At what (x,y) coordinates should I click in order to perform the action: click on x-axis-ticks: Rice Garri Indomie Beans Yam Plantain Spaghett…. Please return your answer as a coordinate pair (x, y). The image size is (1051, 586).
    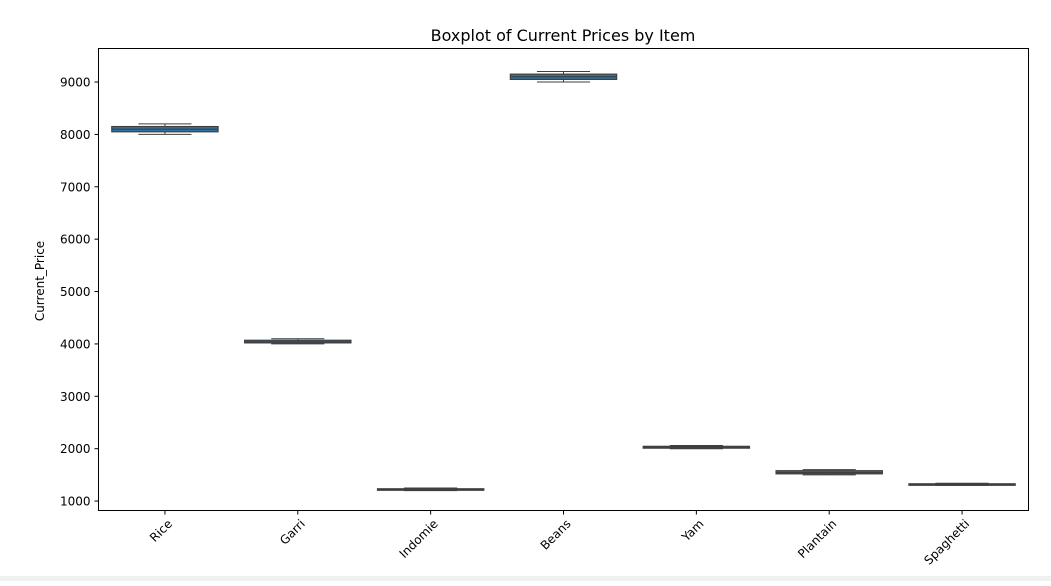
    Looking at the image, I should click on (559, 539).